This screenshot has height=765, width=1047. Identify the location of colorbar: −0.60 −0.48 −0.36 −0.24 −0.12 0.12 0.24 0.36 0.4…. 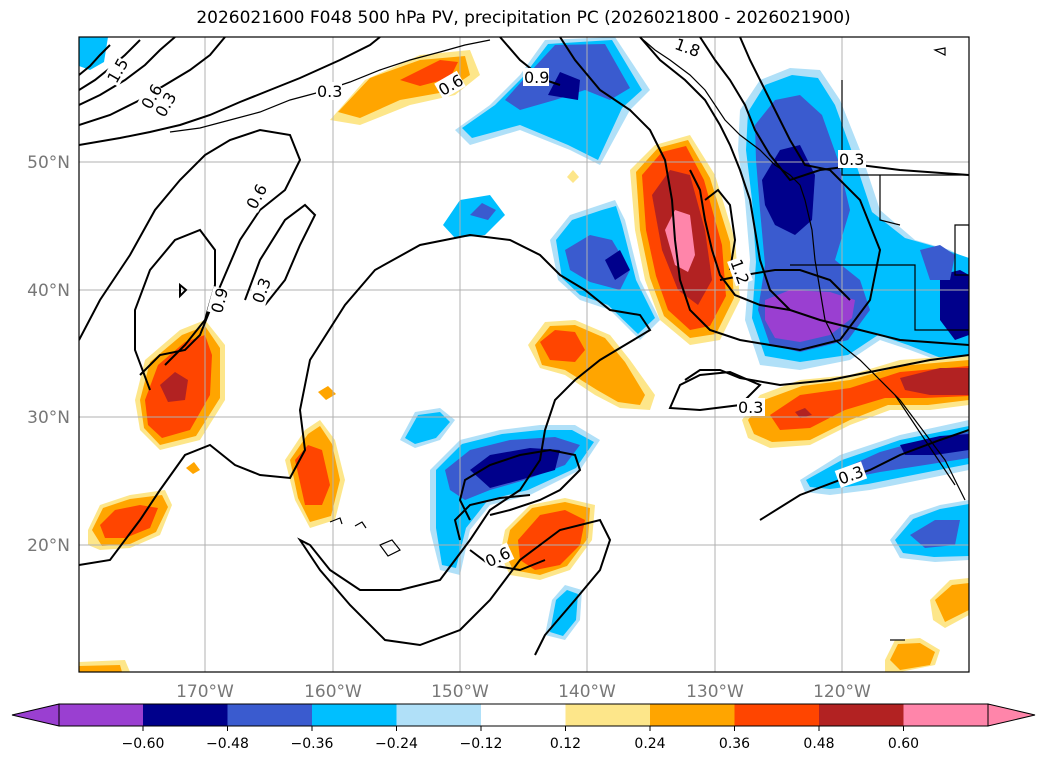
(523, 727).